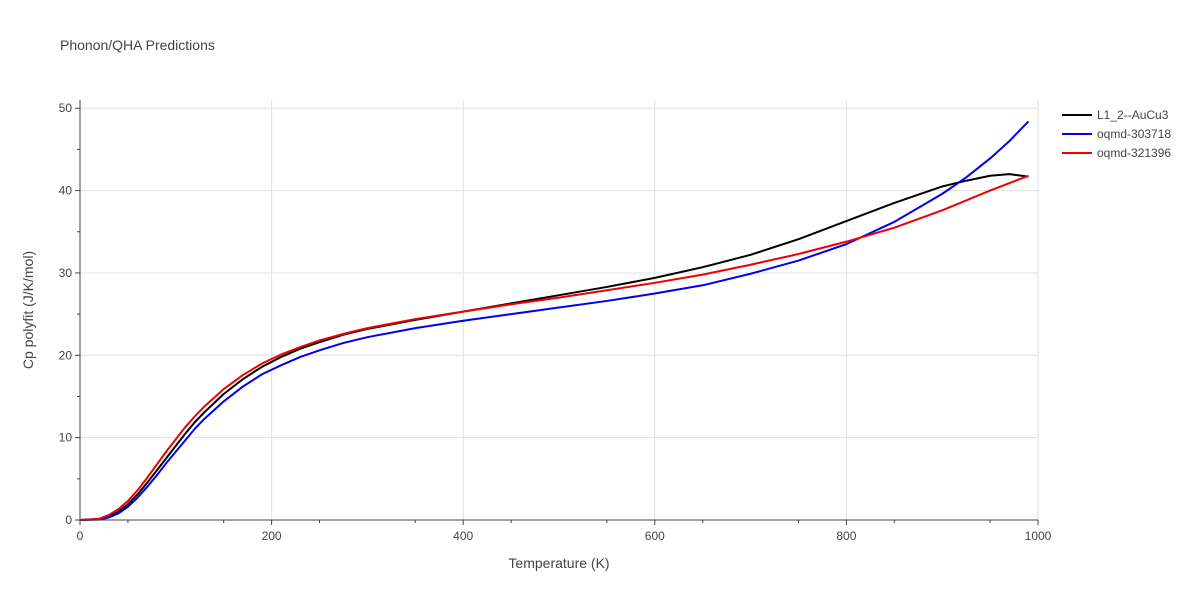 The width and height of the screenshot is (1200, 600). What do you see at coordinates (68, 520) in the screenshot?
I see `y-tick-label: 0` at bounding box center [68, 520].